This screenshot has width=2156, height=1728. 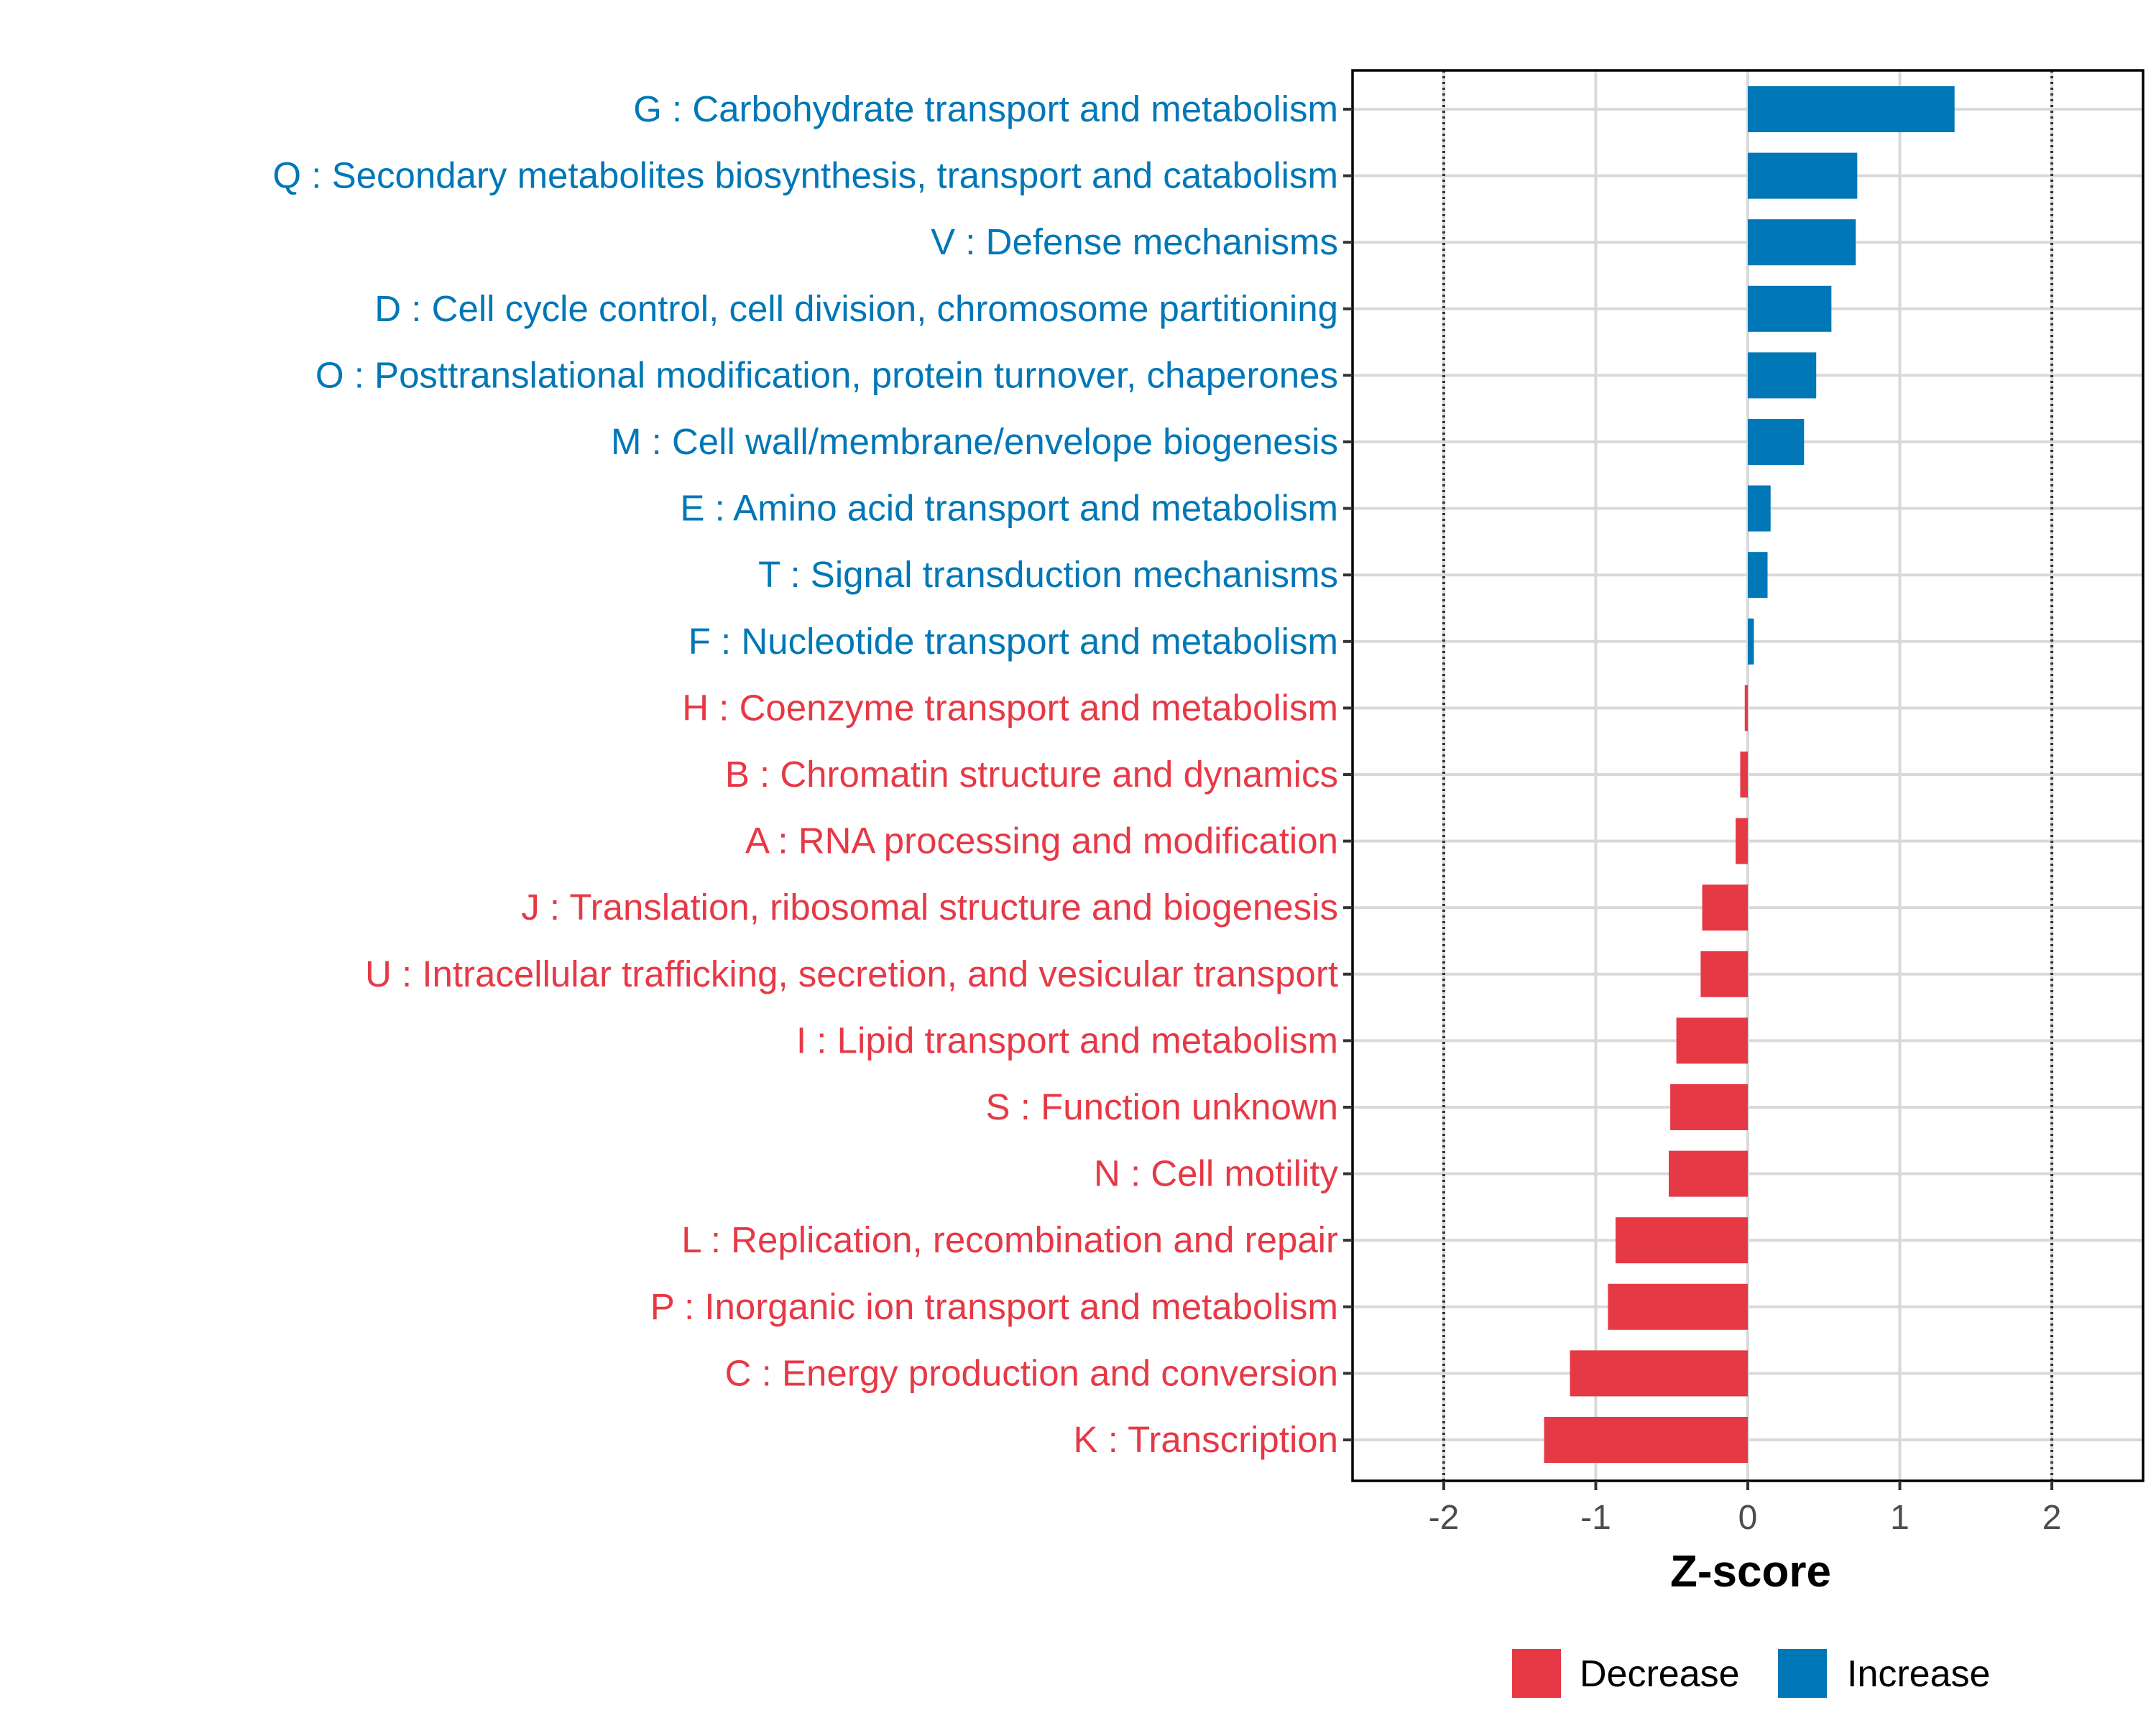 I want to click on y-category-label: H : Coenzyme transport and metabolism, so click(x=1010, y=707).